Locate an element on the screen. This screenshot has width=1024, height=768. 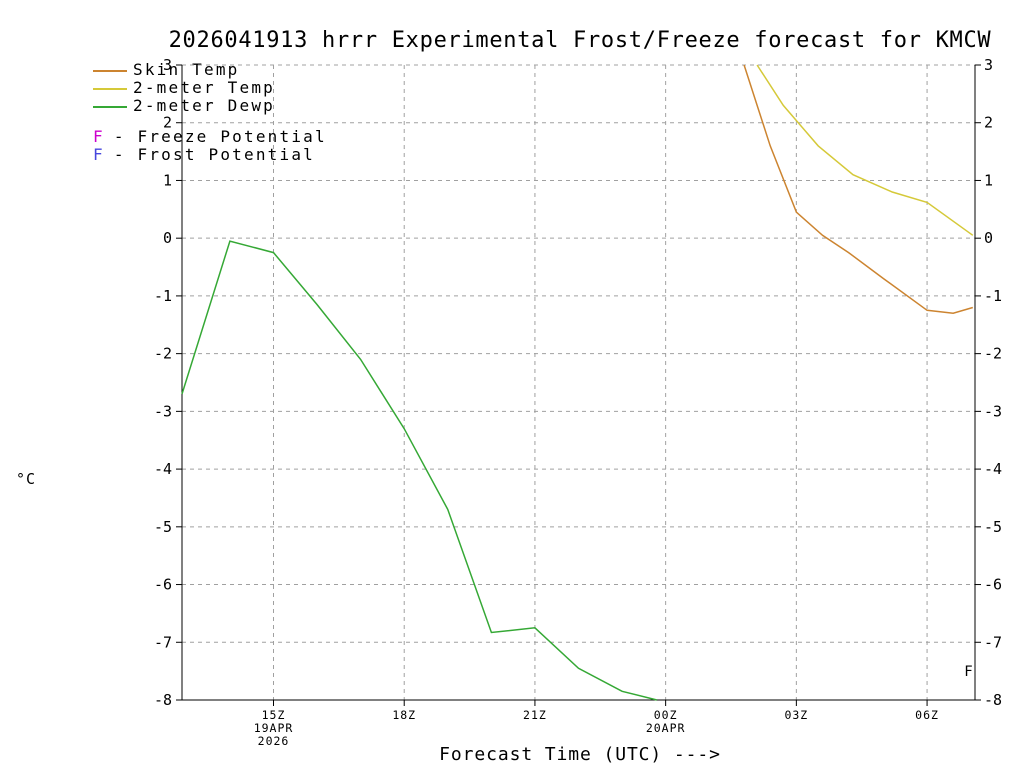
legend-label: 2-meter Dewp is located at coordinates (204, 105).